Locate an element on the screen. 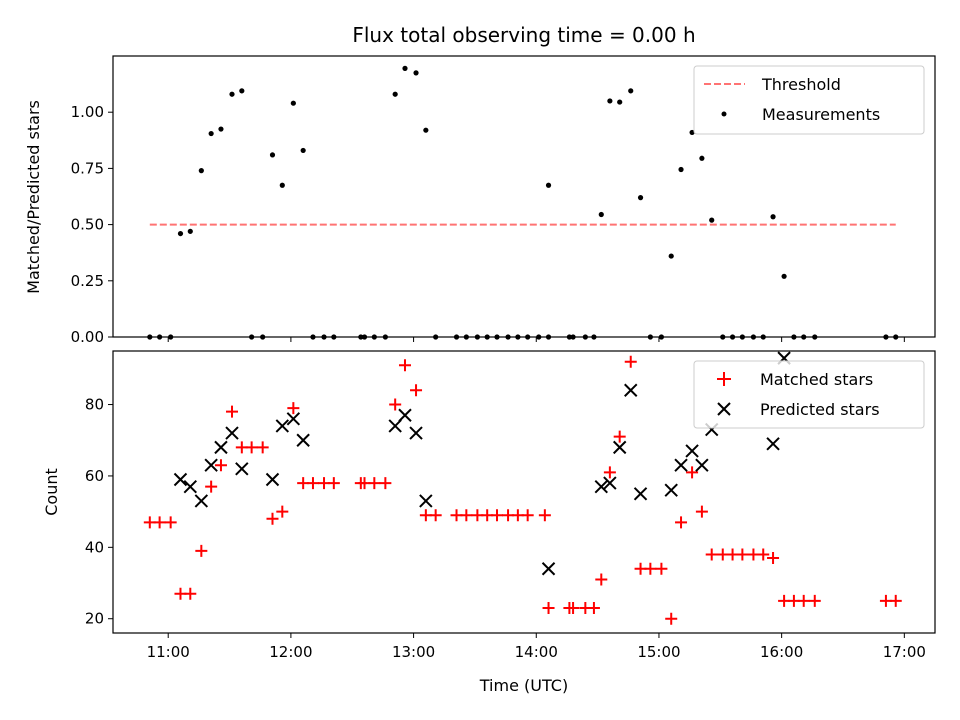 The width and height of the screenshot is (960, 720). ratio-legend: Threshold Measurements is located at coordinates (809, 100).